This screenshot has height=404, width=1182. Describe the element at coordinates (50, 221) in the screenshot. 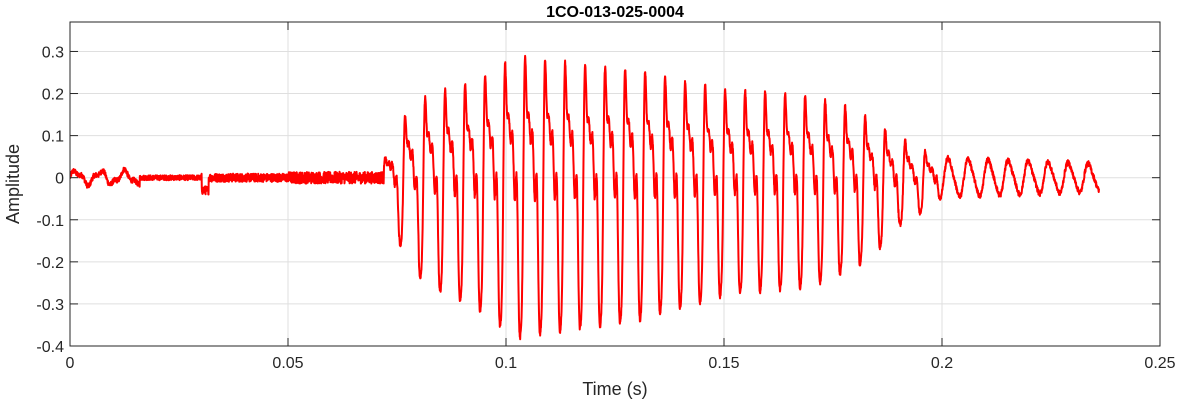

I see `y-tick-label: -0.1` at that location.